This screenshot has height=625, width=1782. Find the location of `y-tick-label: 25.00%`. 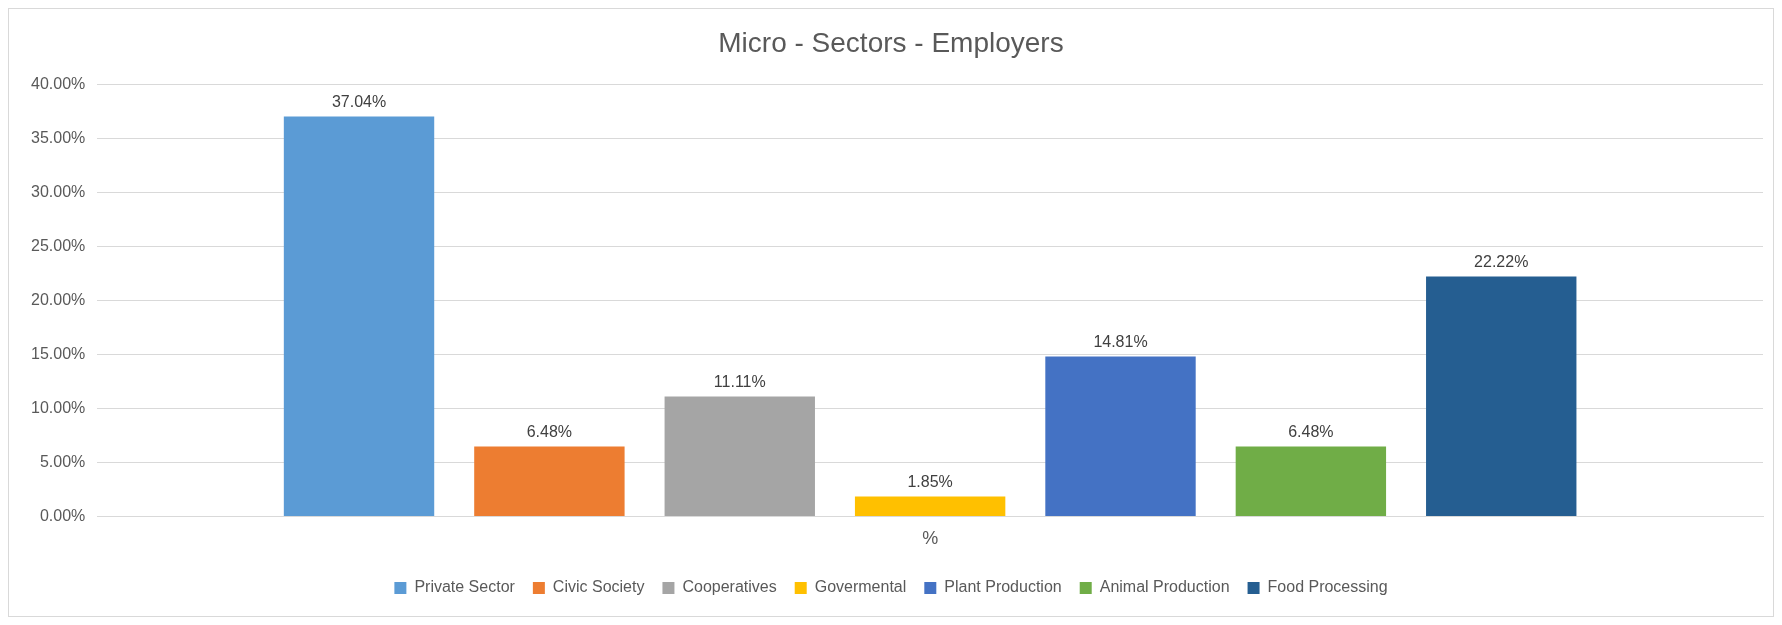

y-tick-label: 25.00% is located at coordinates (58, 245).